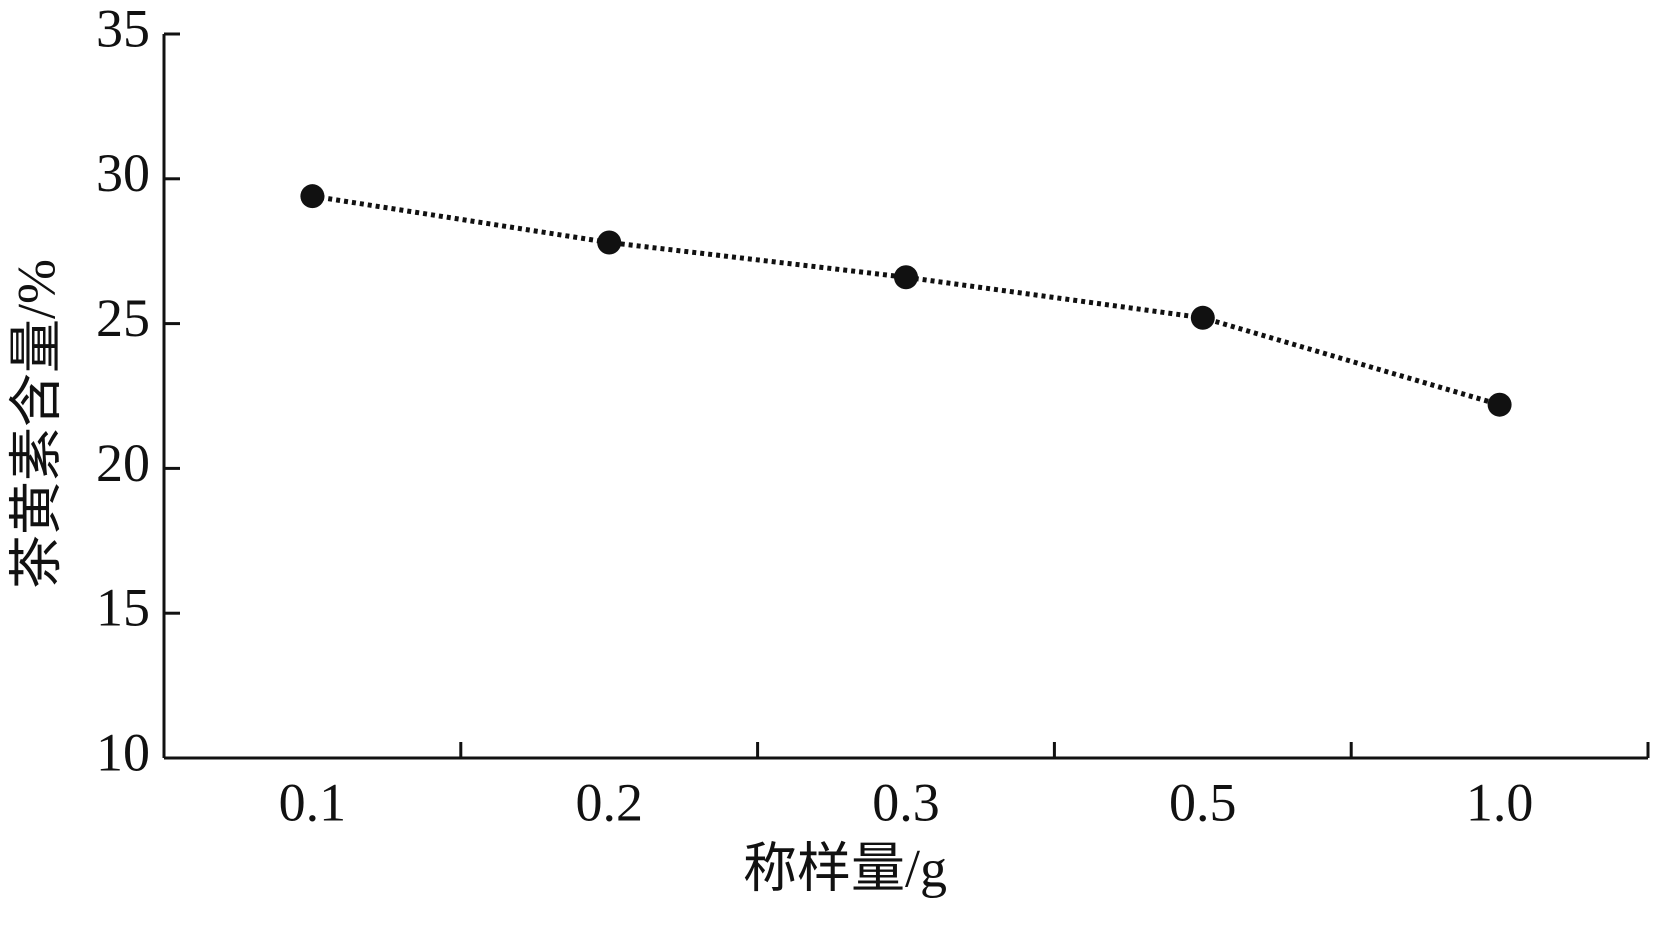 This screenshot has height=926, width=1654. What do you see at coordinates (123, 173) in the screenshot?
I see `y-tick-label: 30` at bounding box center [123, 173].